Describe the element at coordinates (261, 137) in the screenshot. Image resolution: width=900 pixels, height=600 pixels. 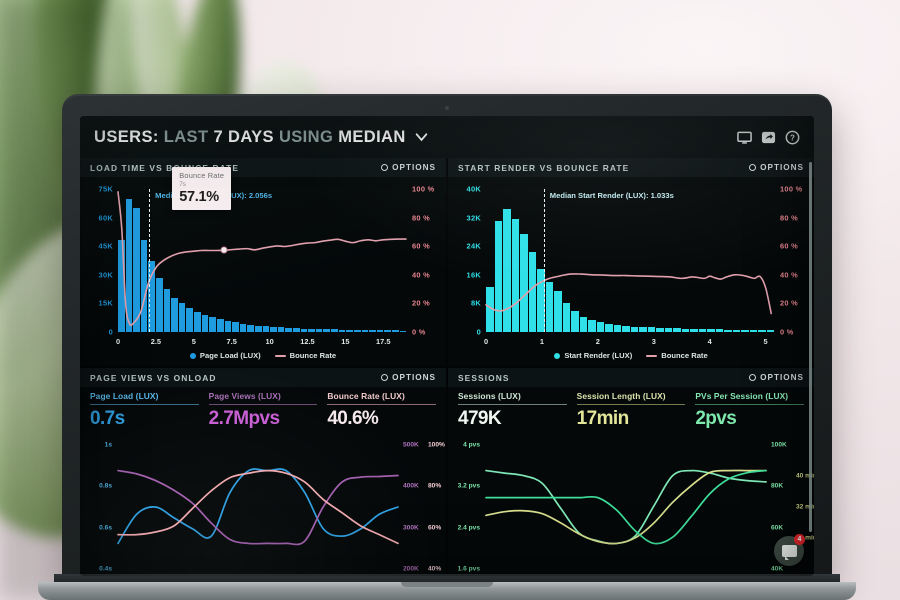
I see `page-title: USERS: LAST 7 DAYS USING MEDIAN` at that location.